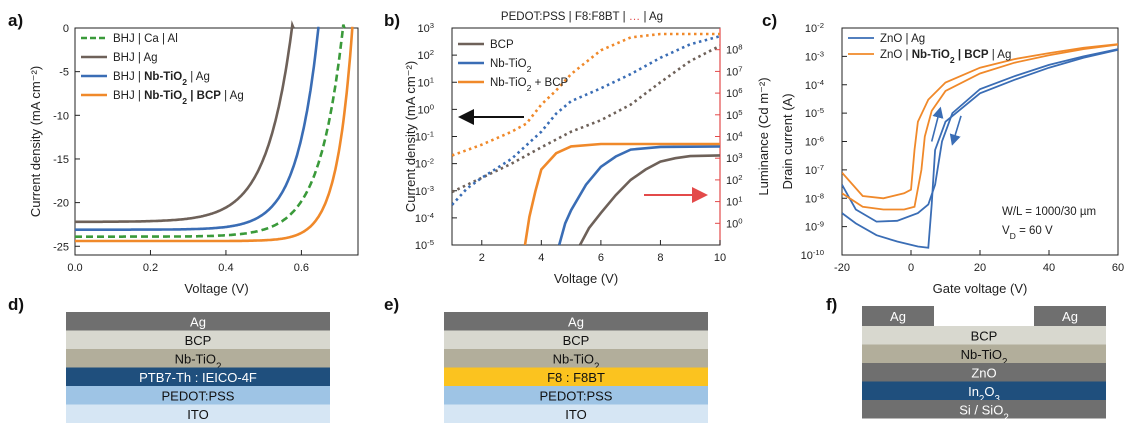 This screenshot has height=429, width=1126. I want to click on y-tick-label-c: 10⁻⁹, so click(814, 226).